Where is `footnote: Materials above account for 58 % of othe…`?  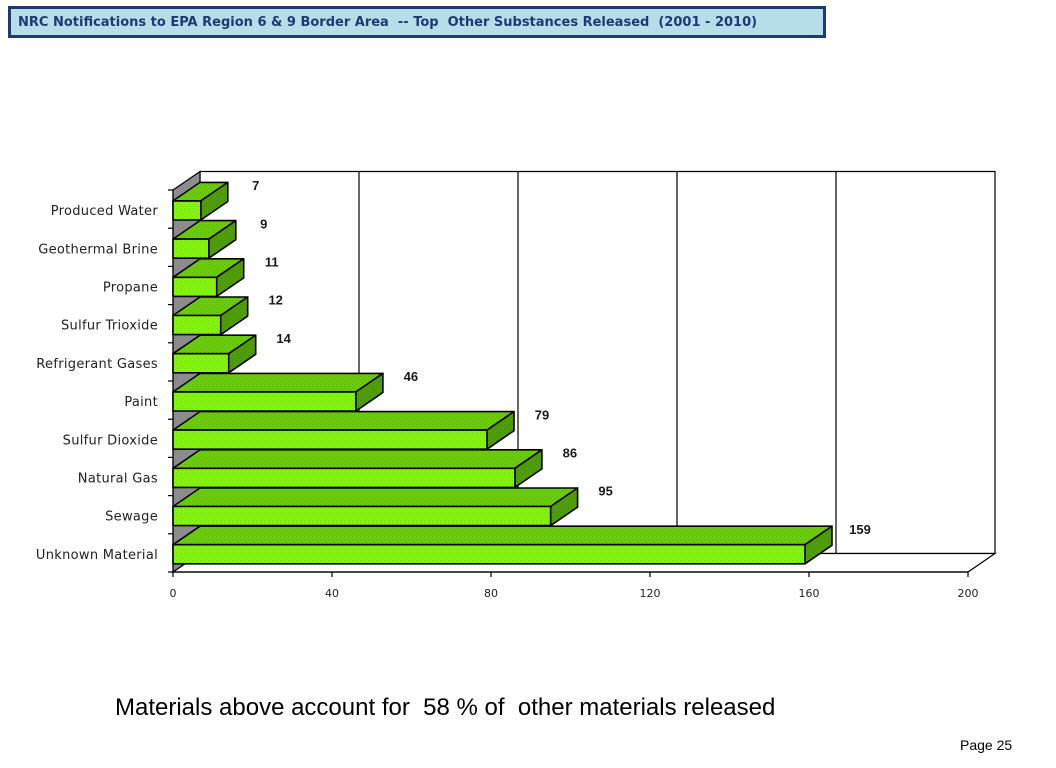 footnote: Materials above account for 58 % of othe… is located at coordinates (445, 707).